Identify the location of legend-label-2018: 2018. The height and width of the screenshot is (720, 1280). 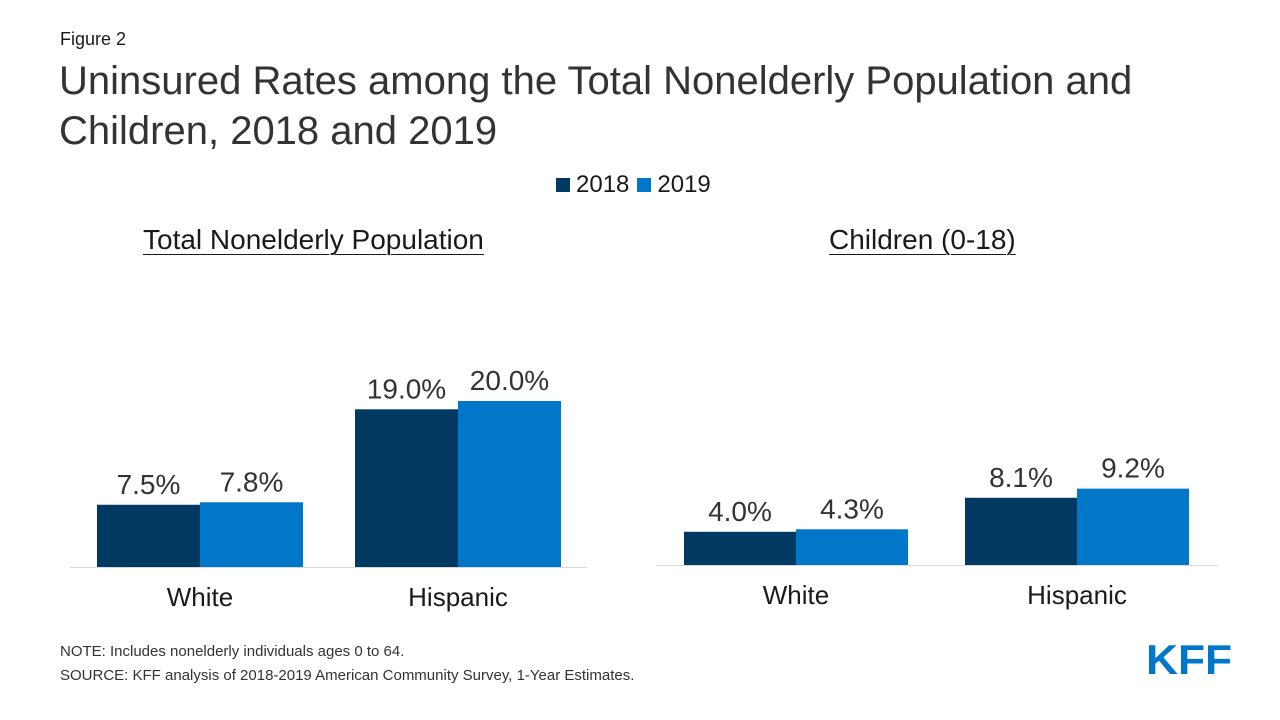
(603, 184).